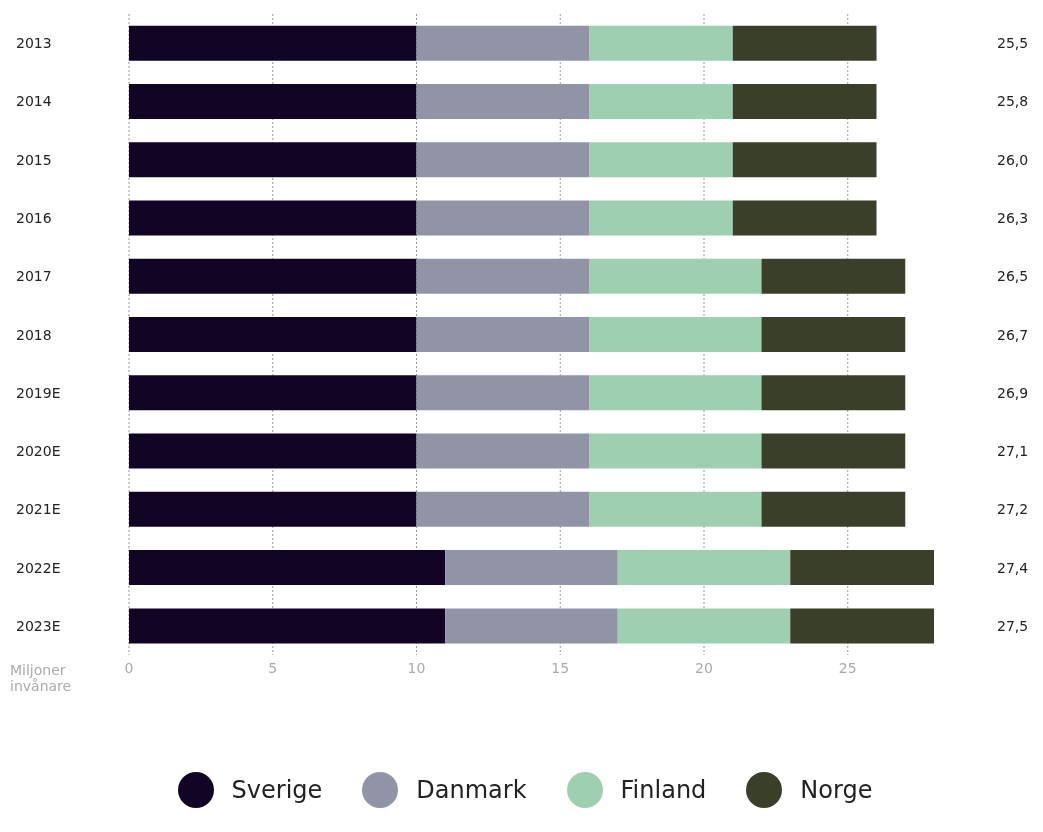 The image size is (1043, 832). Describe the element at coordinates (38, 625) in the screenshot. I see `y-tick-label: 2023E` at that location.